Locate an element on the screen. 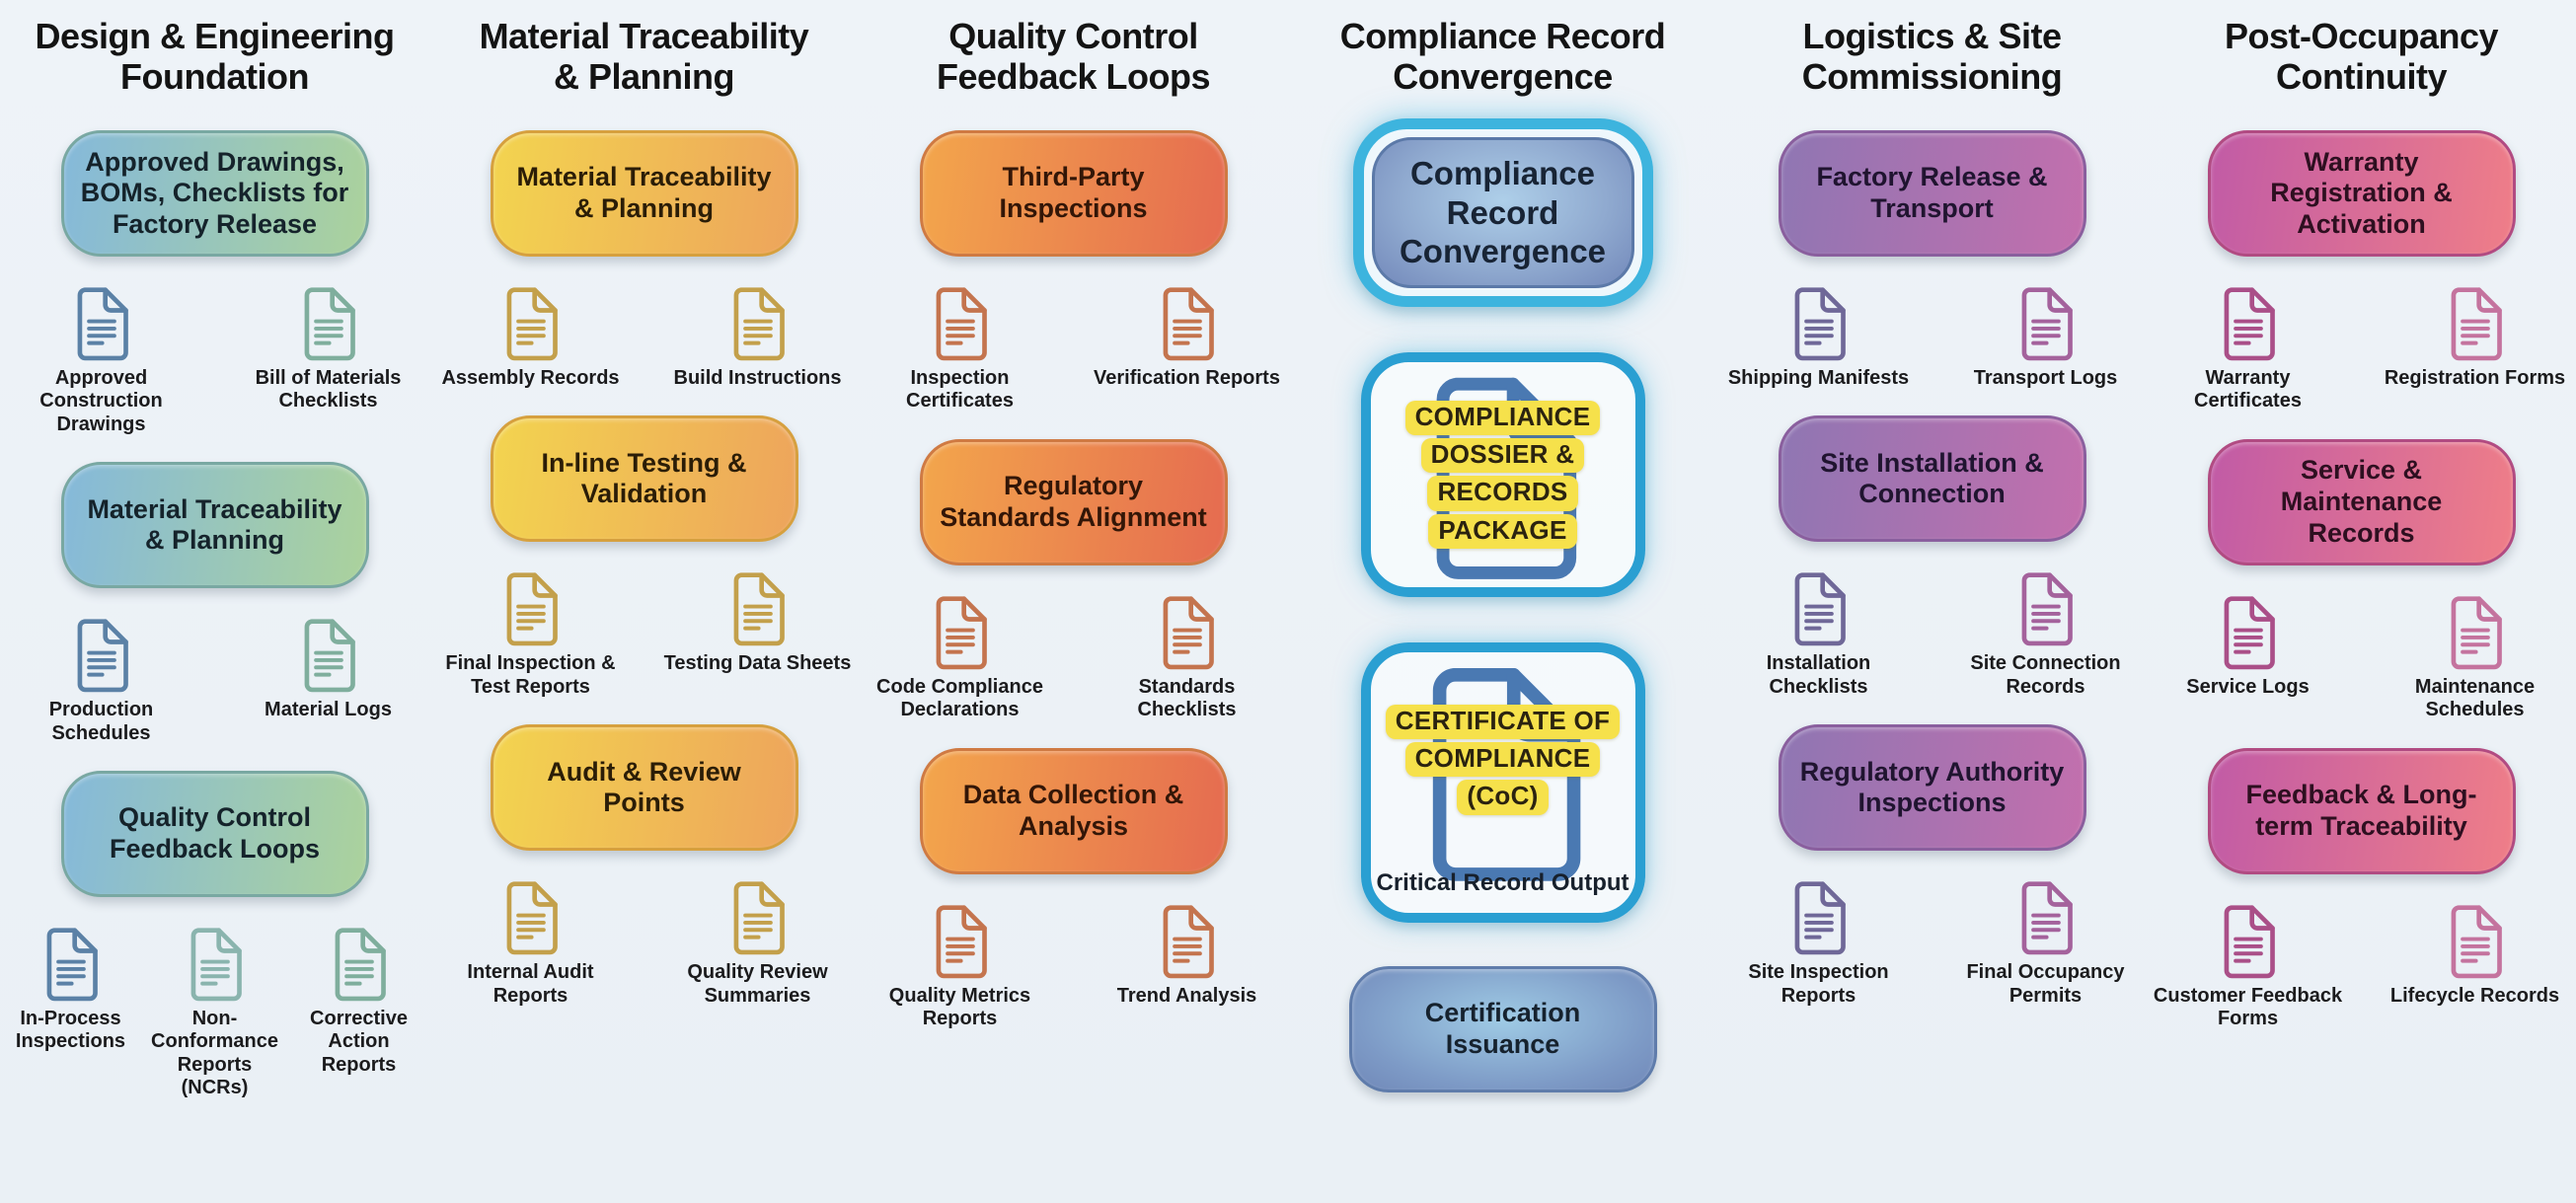 Image resolution: width=2576 pixels, height=1203 pixels. doc-item-in-process-inspections: In-Process Inspections is located at coordinates (71, 990).